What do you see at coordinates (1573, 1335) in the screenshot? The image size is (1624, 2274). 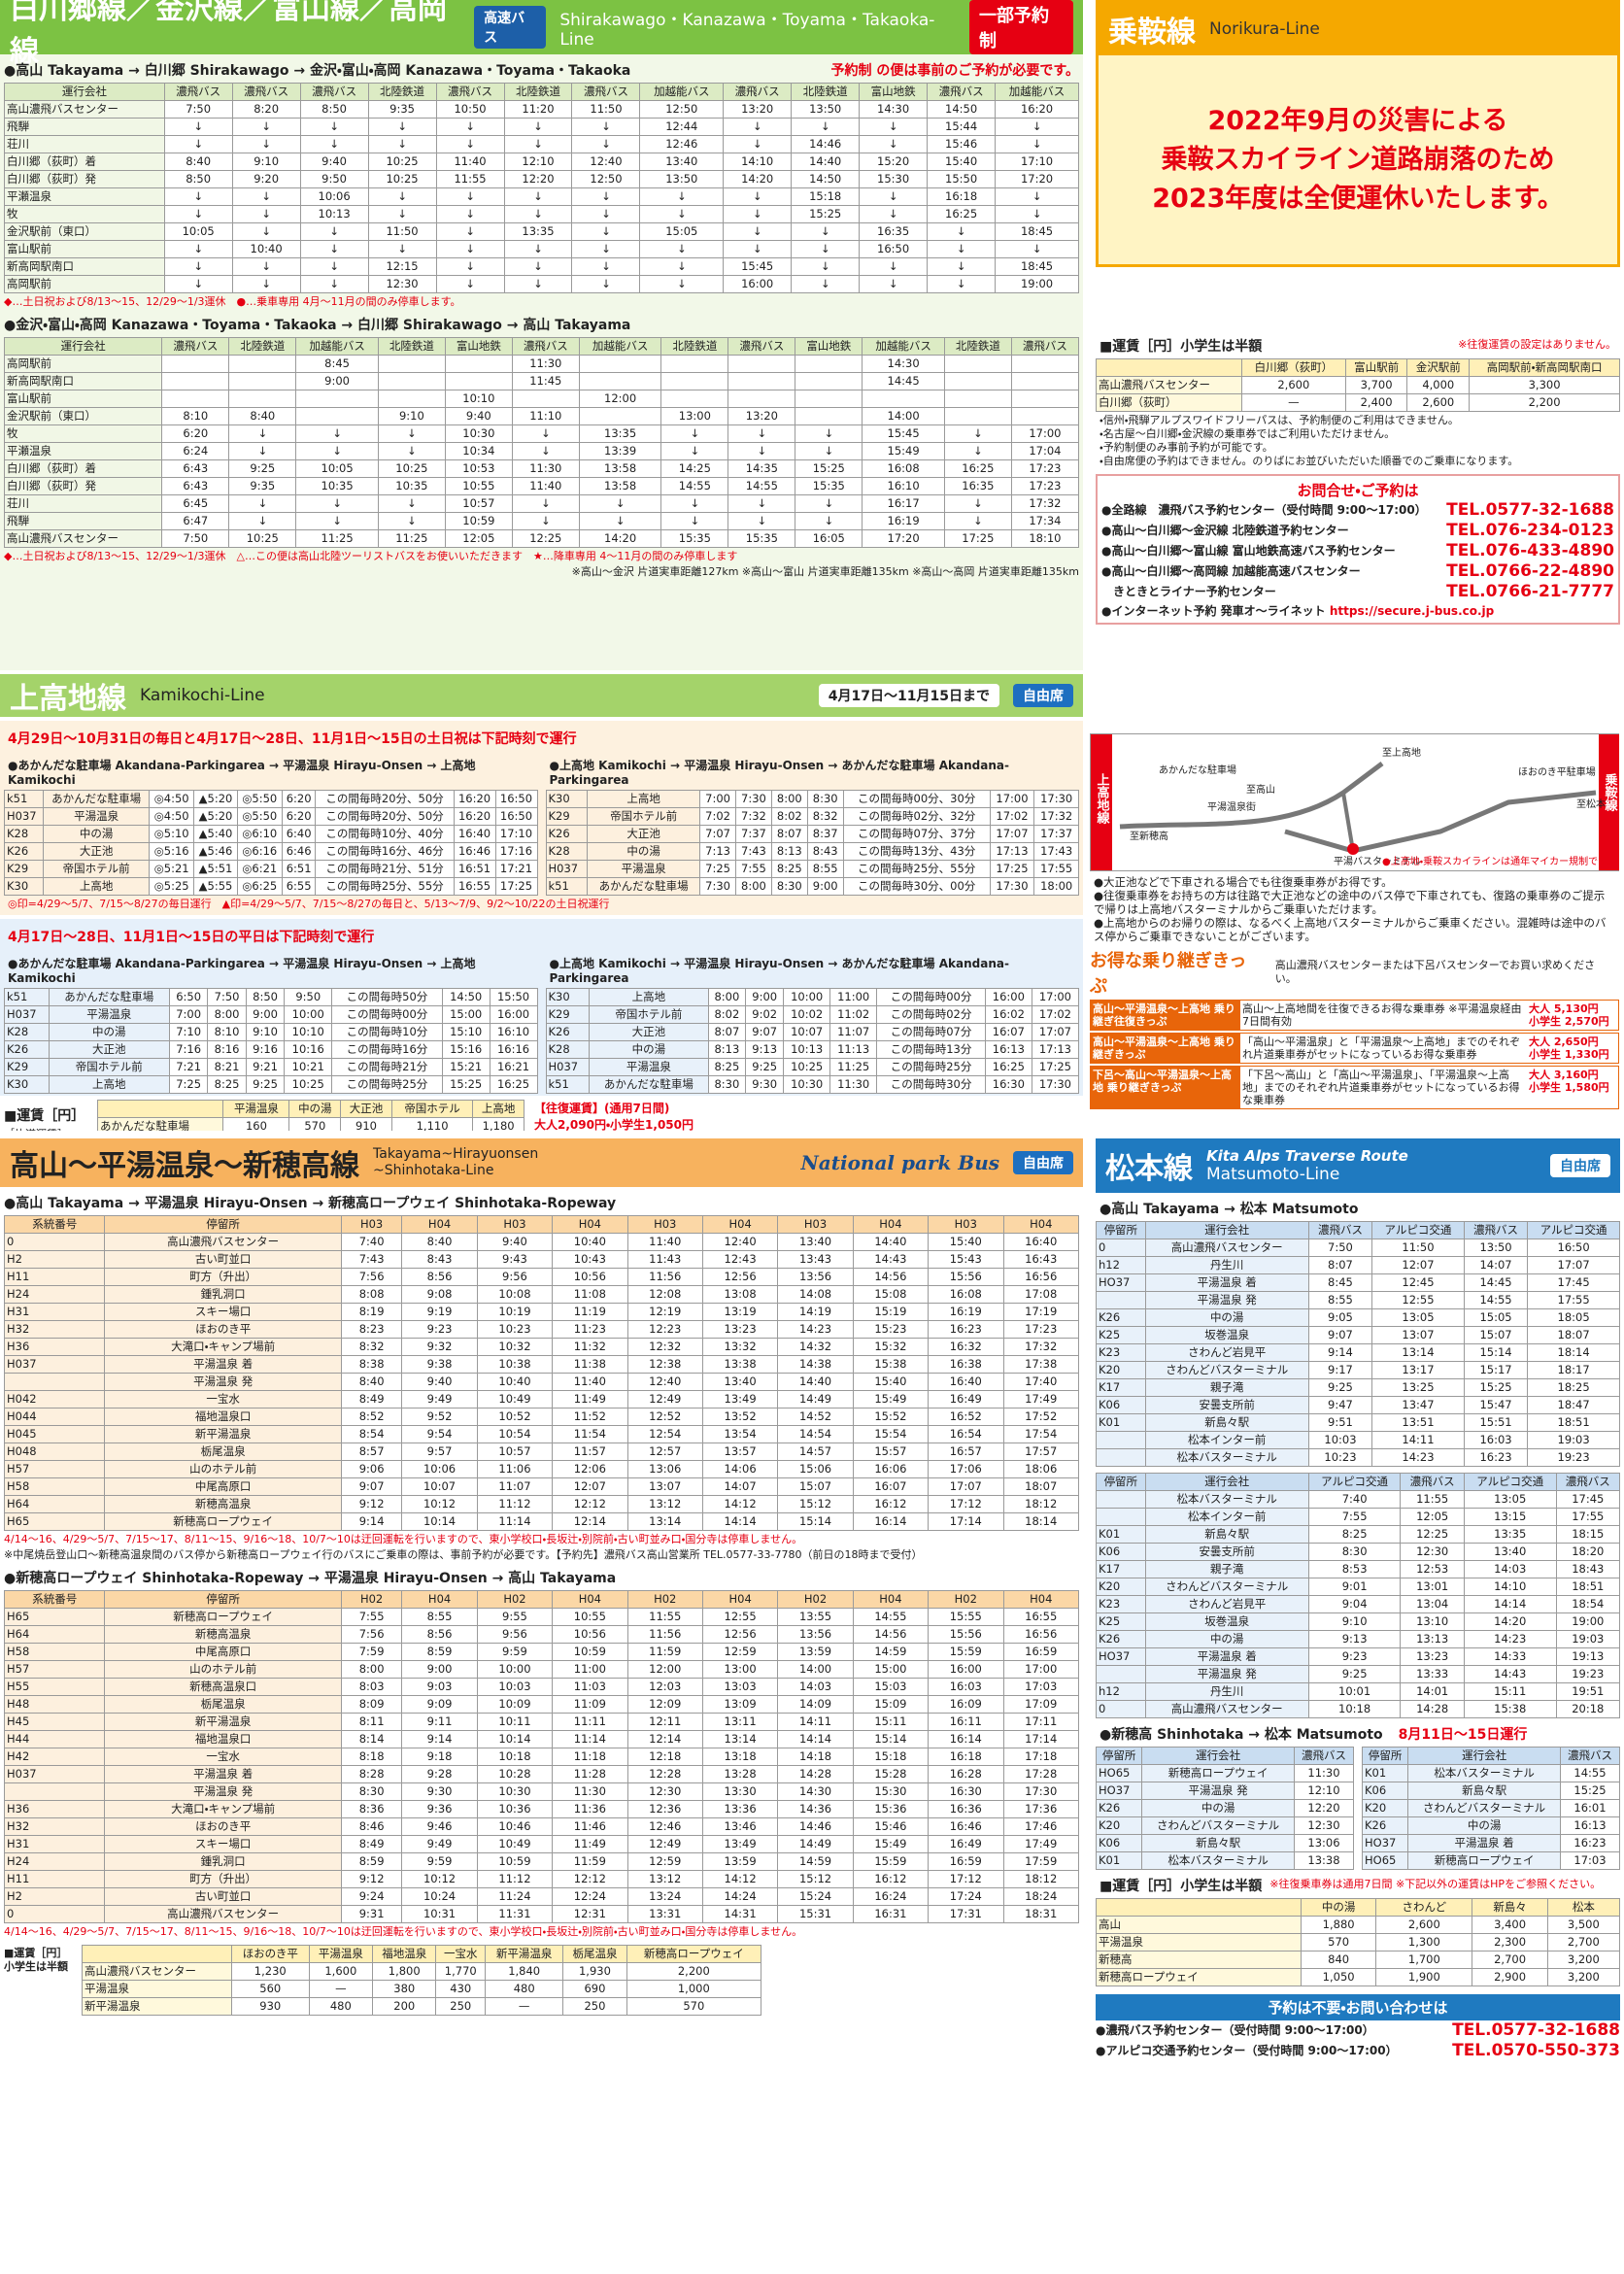 I see `cell: 18:07` at bounding box center [1573, 1335].